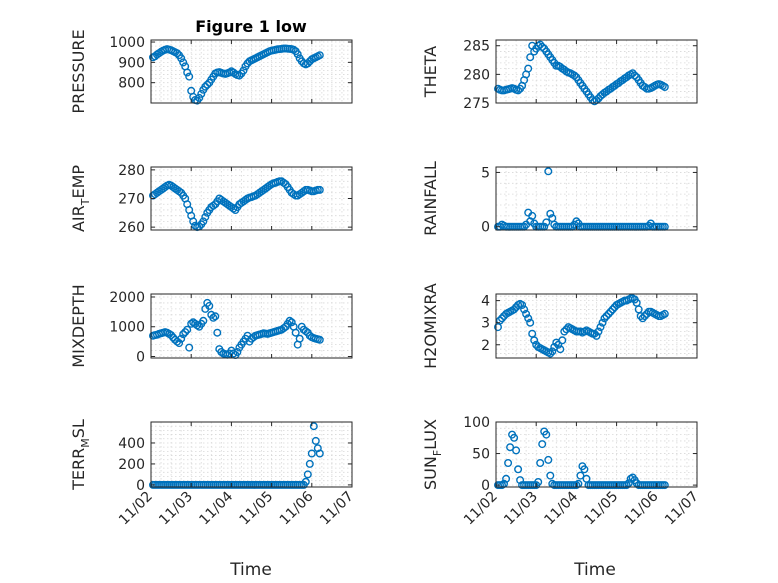 The image size is (778, 583). Describe the element at coordinates (78, 325) in the screenshot. I see `y-axis-label-mixdepth: MIXDEPTH` at that location.